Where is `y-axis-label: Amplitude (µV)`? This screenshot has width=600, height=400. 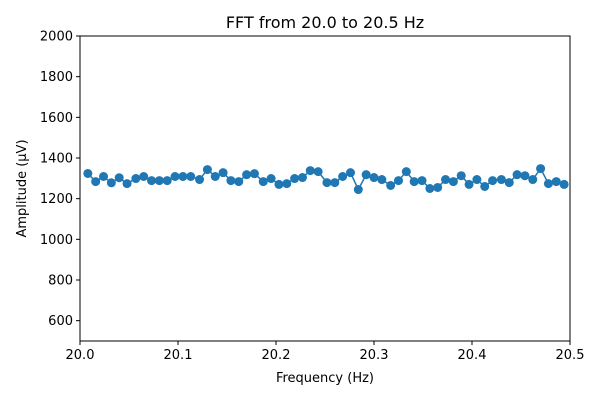 y-axis-label: Amplitude (µV) is located at coordinates (22, 188).